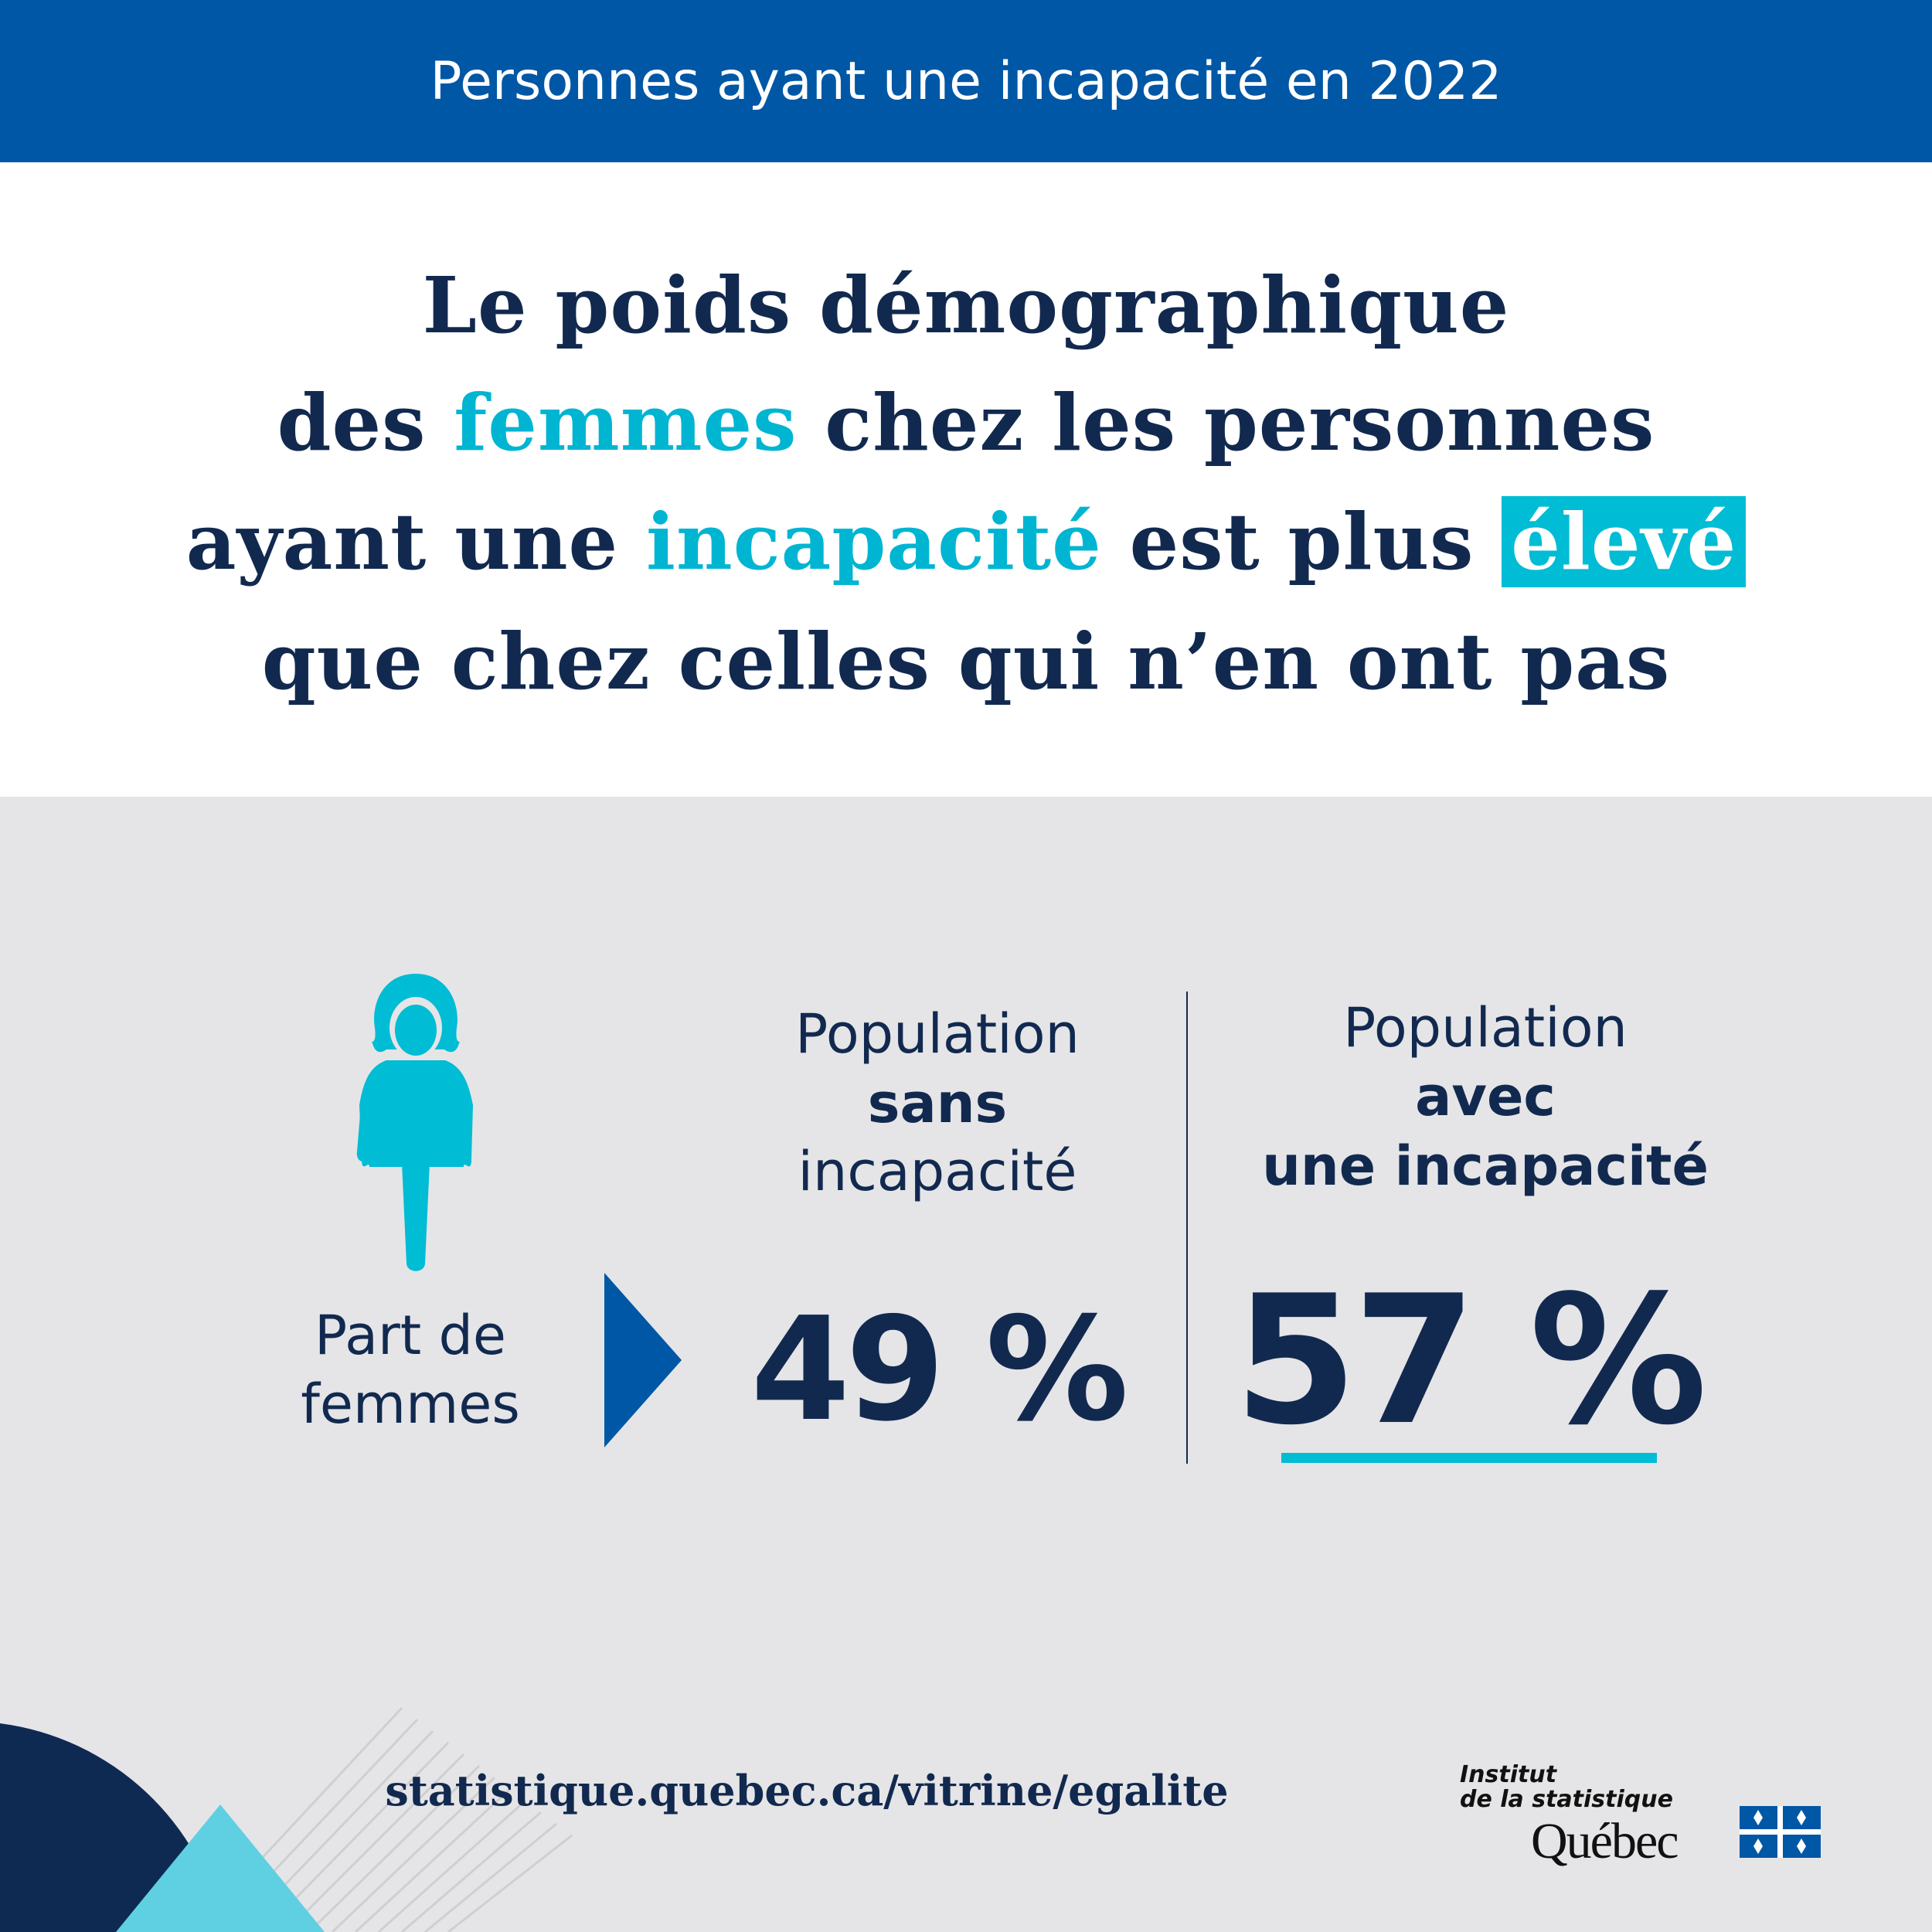  What do you see at coordinates (1604, 1841) in the screenshot?
I see `logo-text: Québec` at bounding box center [1604, 1841].